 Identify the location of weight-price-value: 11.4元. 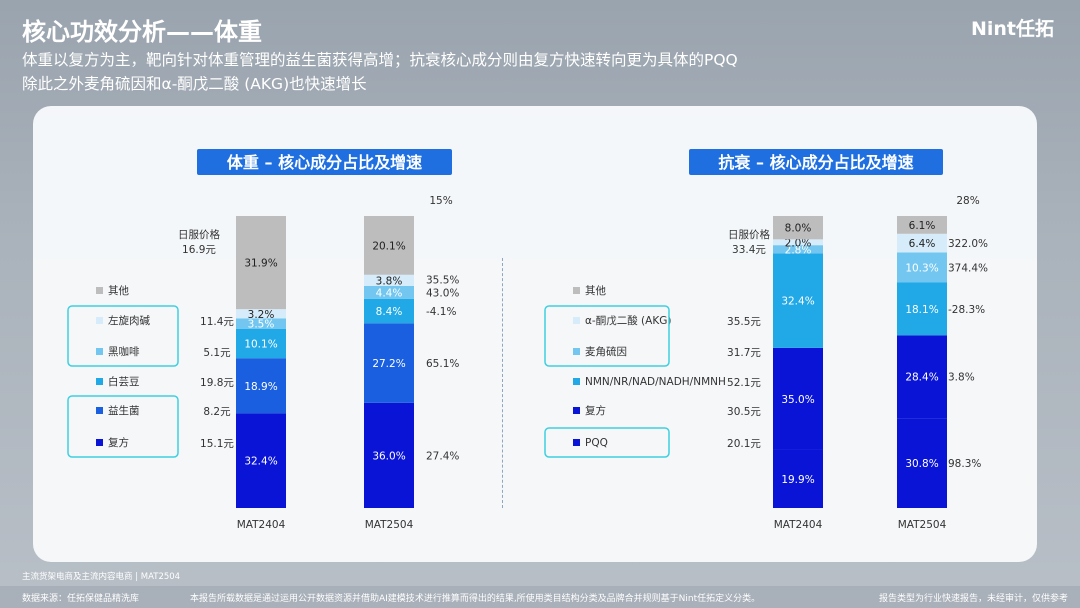
(217, 322).